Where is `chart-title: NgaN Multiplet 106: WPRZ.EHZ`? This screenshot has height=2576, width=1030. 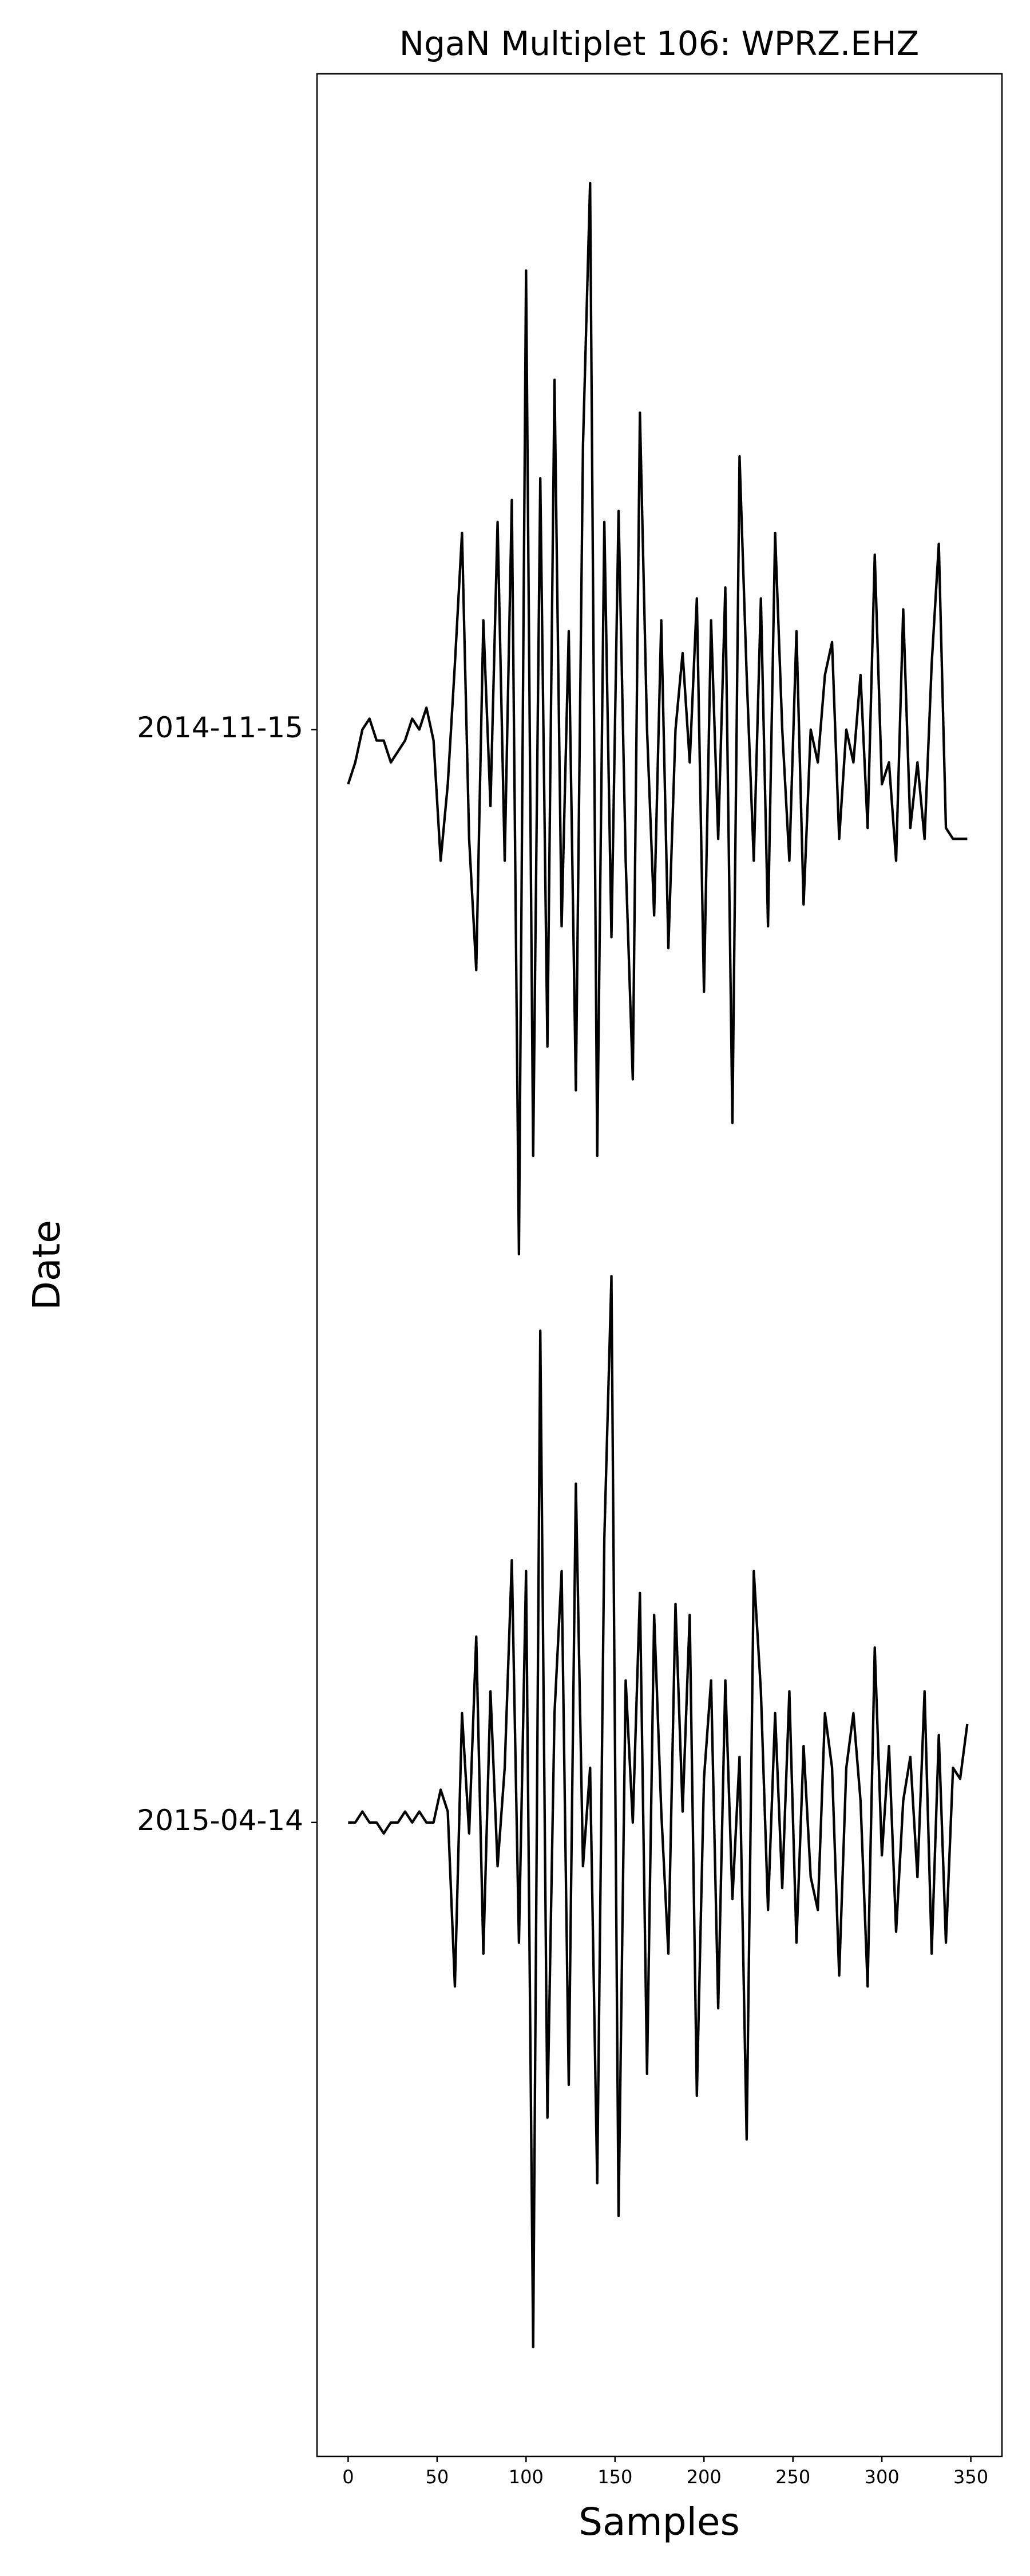
chart-title: NgaN Multiplet 106: WPRZ.EHZ is located at coordinates (659, 43).